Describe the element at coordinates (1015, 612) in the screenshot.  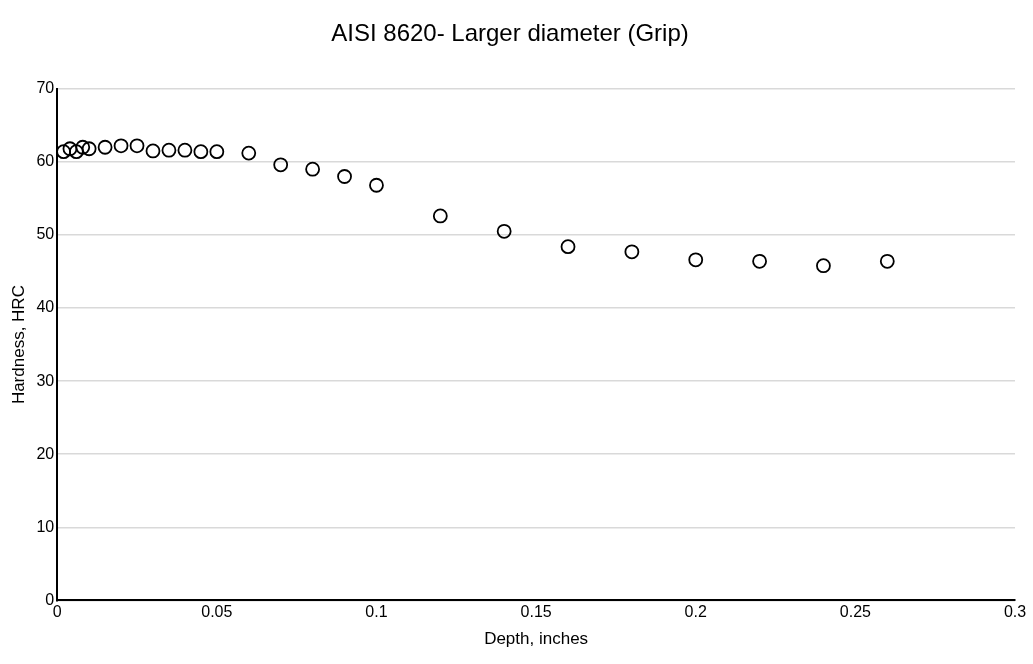
I see `x-tick-label: 0.3` at that location.